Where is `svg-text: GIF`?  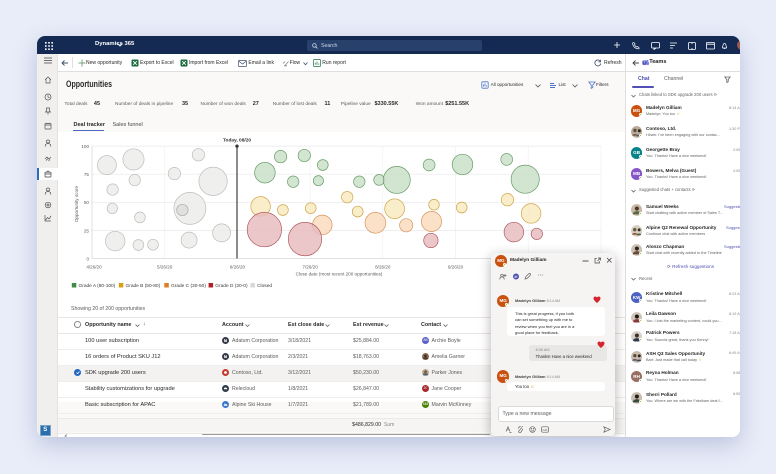
svg-text: GIF is located at coordinates (545, 430).